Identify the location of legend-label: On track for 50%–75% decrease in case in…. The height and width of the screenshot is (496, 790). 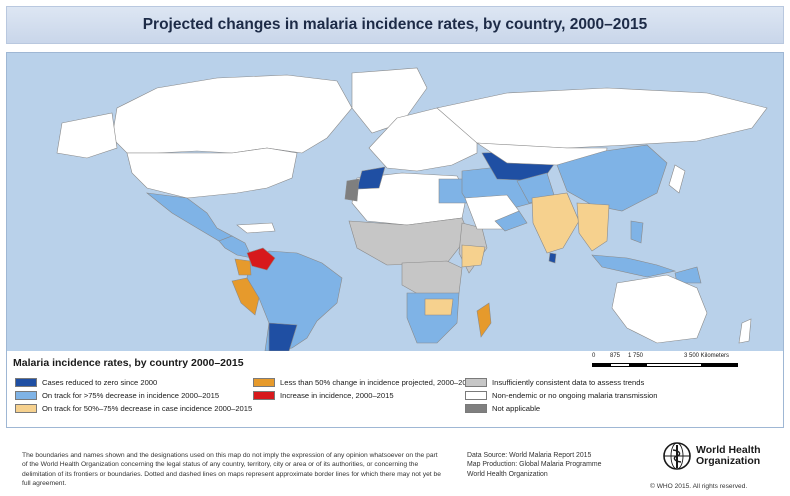
(147, 408).